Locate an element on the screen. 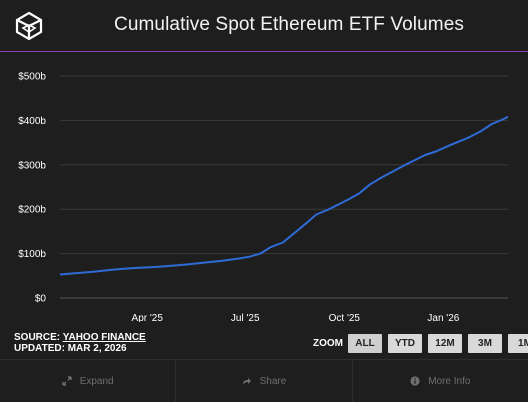 The width and height of the screenshot is (528, 402). x-tick-label: Oct '25 is located at coordinates (345, 317).